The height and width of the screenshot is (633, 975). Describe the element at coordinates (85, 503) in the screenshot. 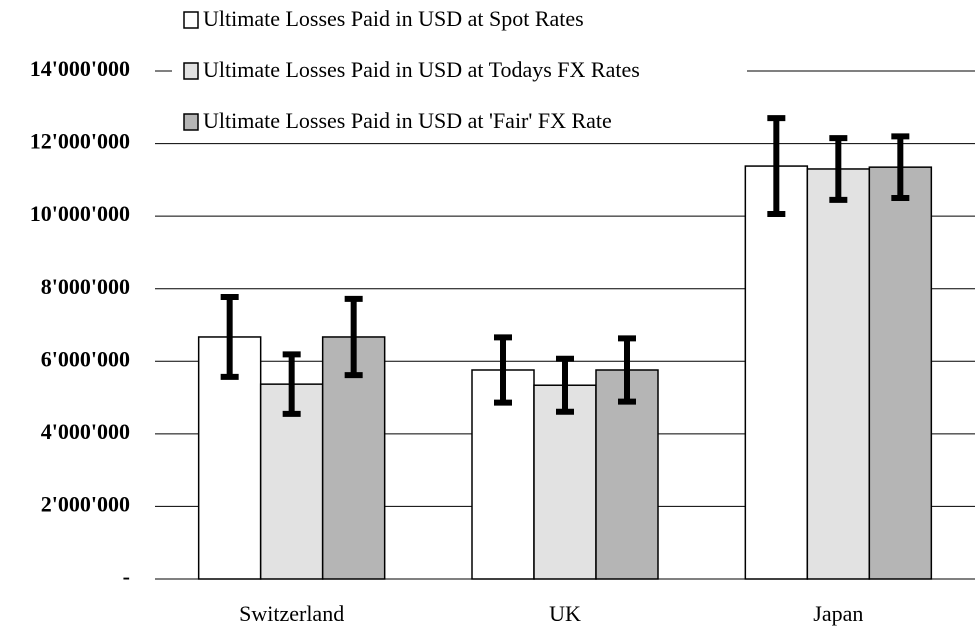

I see `y-tick-label: 2'000'000` at that location.